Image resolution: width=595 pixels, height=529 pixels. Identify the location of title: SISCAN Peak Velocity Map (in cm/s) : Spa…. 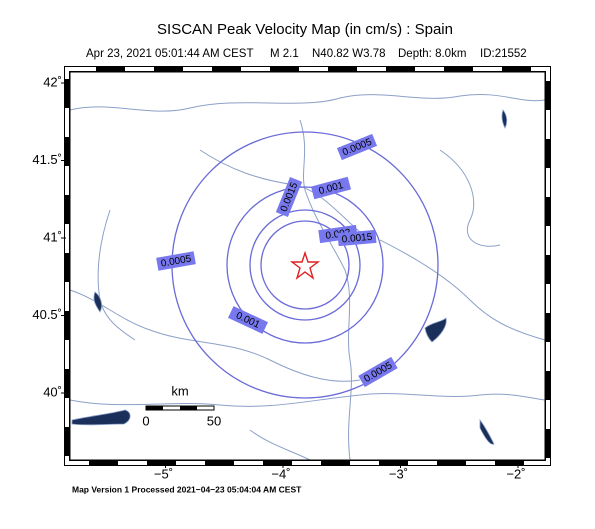
(305, 29).